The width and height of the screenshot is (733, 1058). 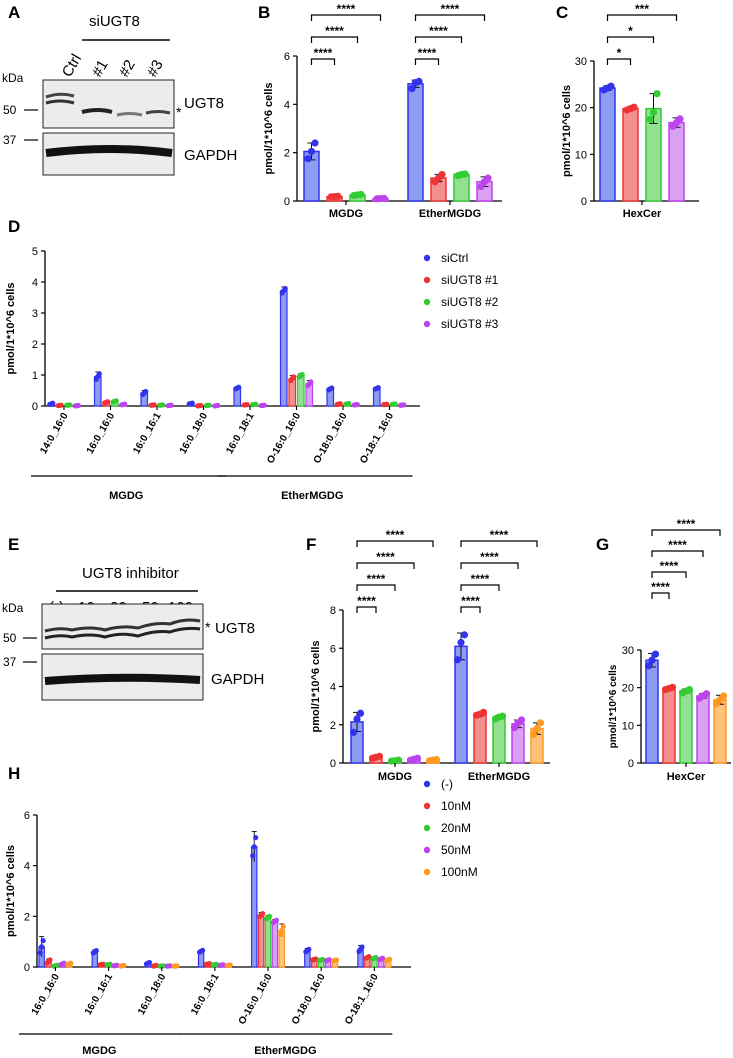 I want to click on blot-a-lane-label: #3, so click(x=155, y=68).